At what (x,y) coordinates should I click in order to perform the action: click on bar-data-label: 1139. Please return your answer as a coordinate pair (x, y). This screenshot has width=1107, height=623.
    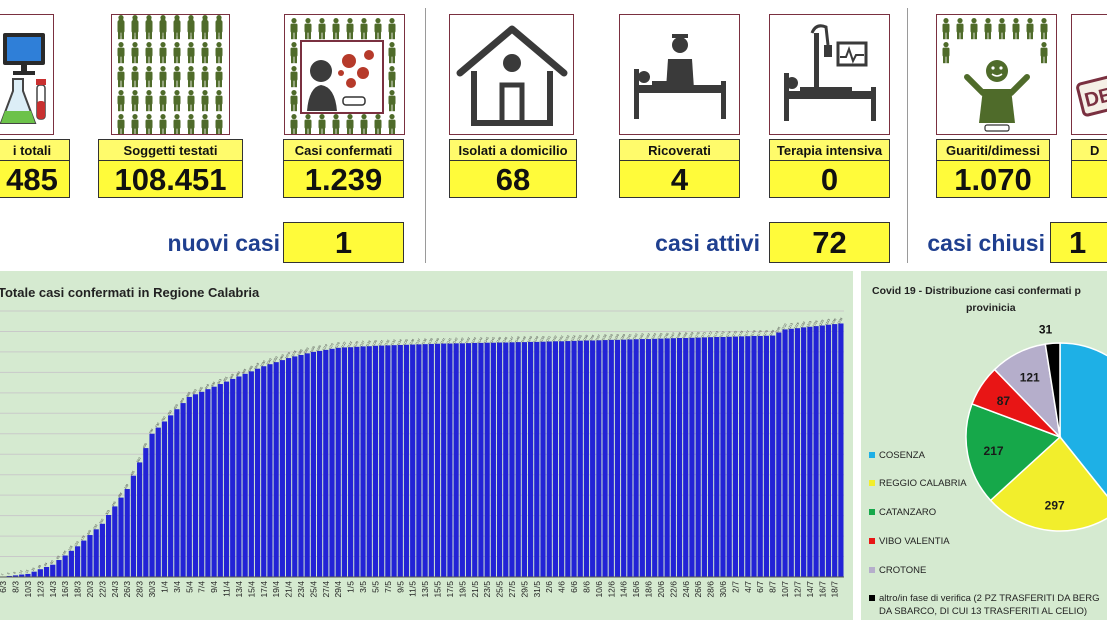
    Looking at the image, I should click on (430, 341).